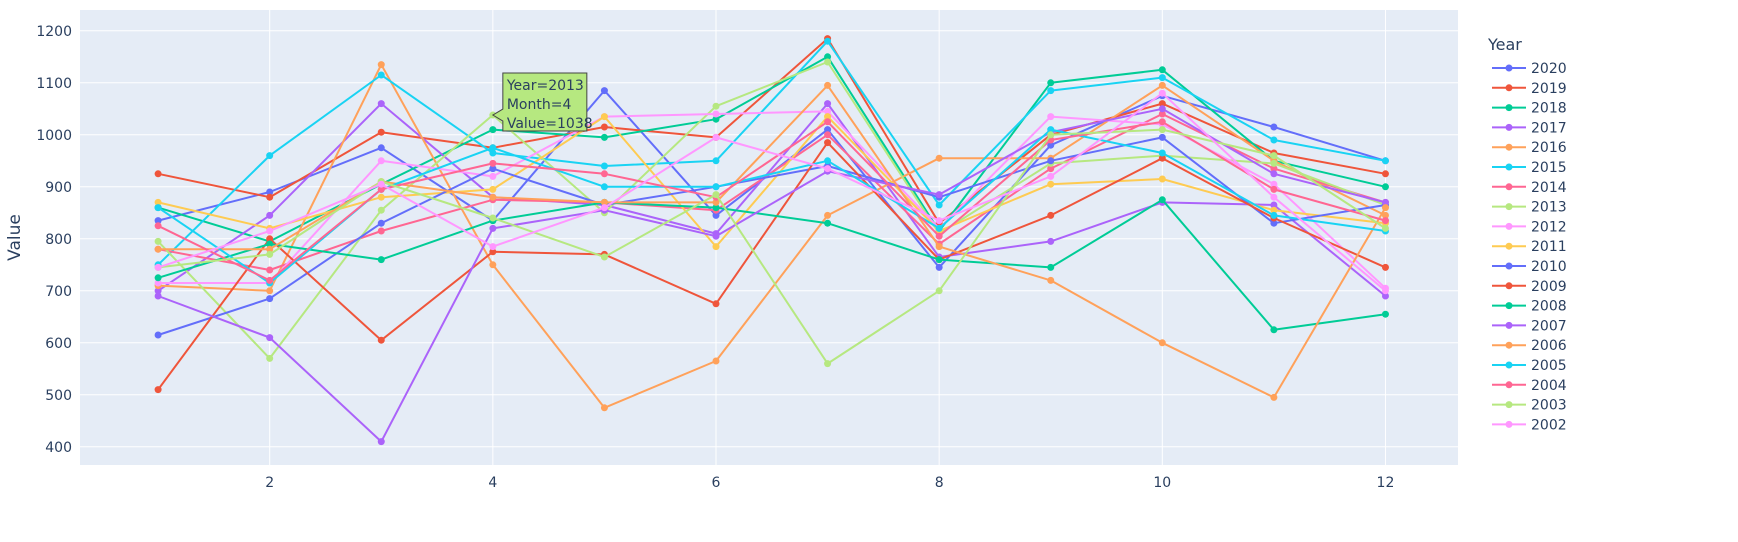 This screenshot has height=542, width=1738. I want to click on legend-item-2014: 2014, so click(1529, 188).